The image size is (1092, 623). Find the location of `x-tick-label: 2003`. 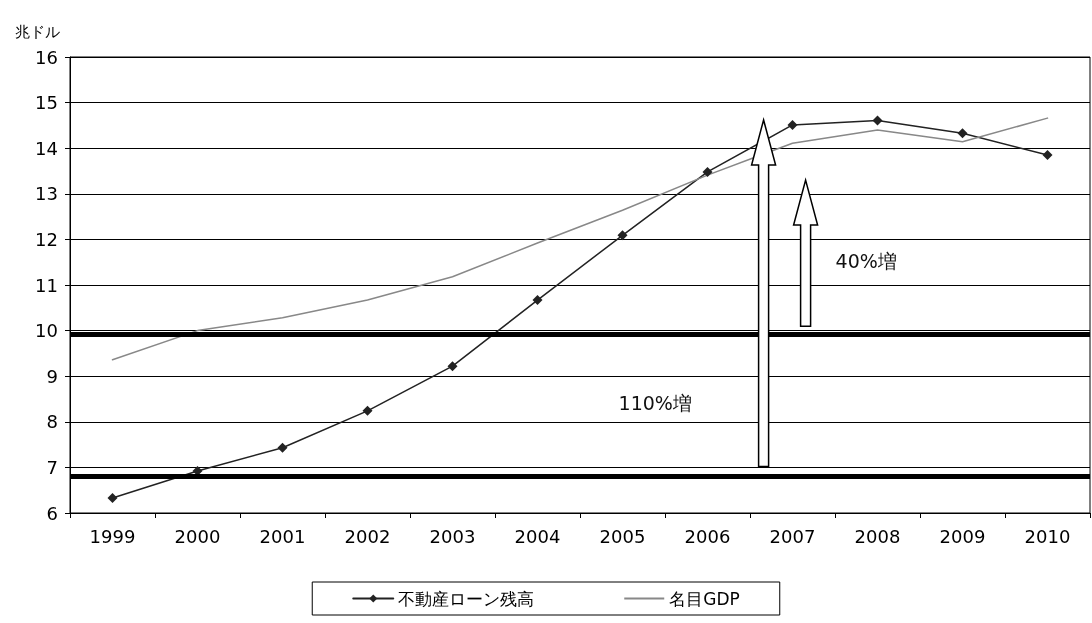

x-tick-label: 2003 is located at coordinates (452, 536).